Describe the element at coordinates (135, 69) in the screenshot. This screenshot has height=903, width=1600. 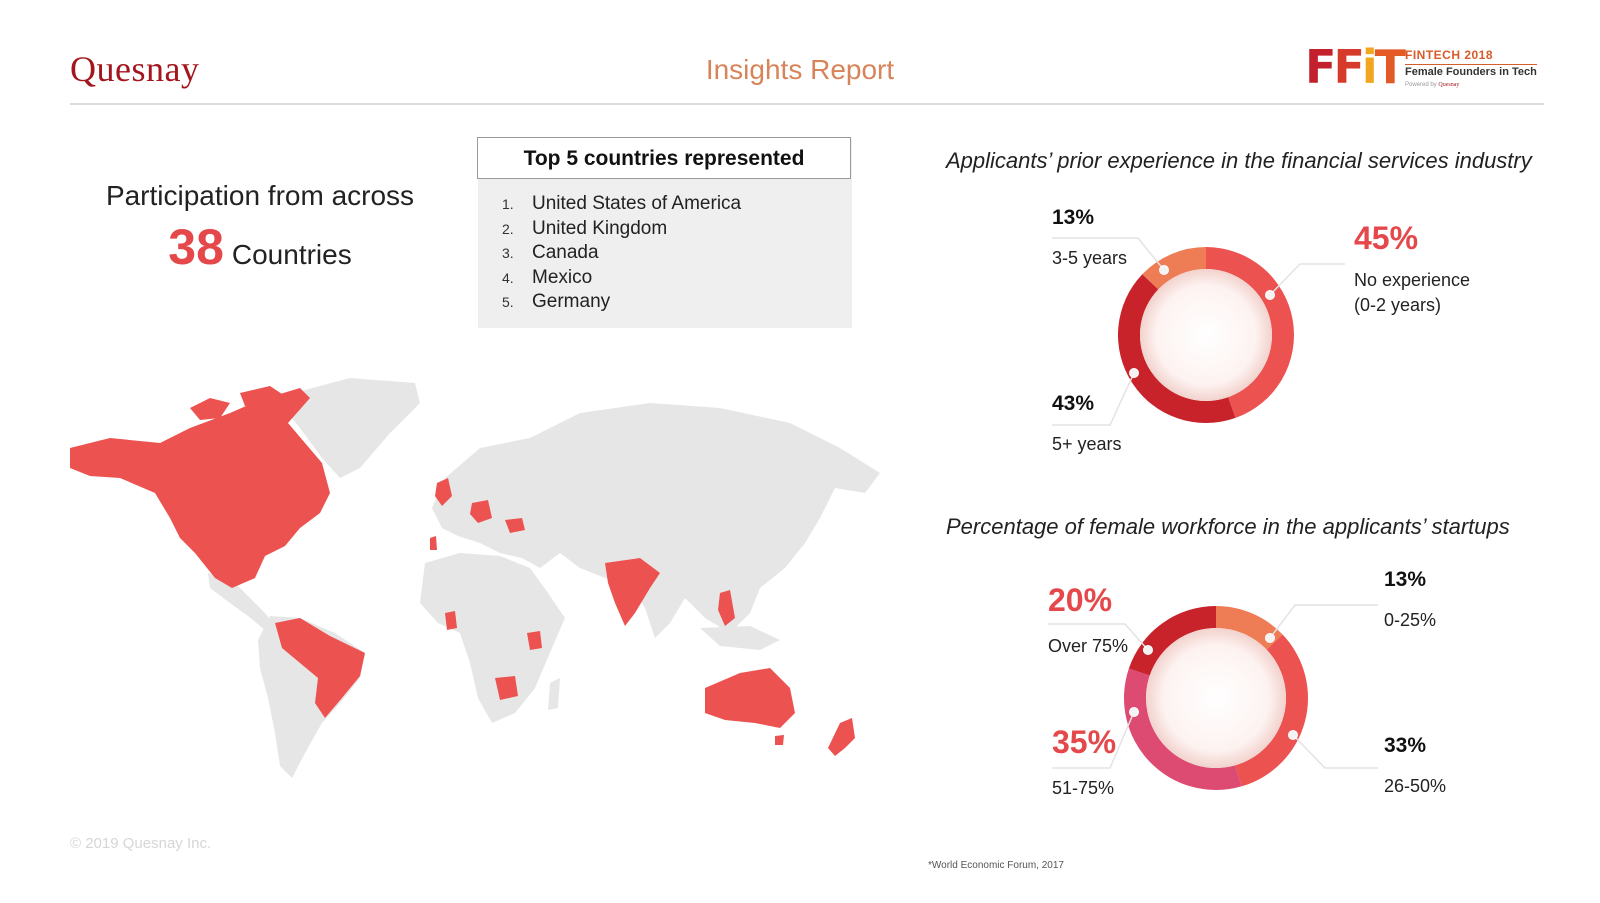
I see `brand-logo: Quesnay` at that location.